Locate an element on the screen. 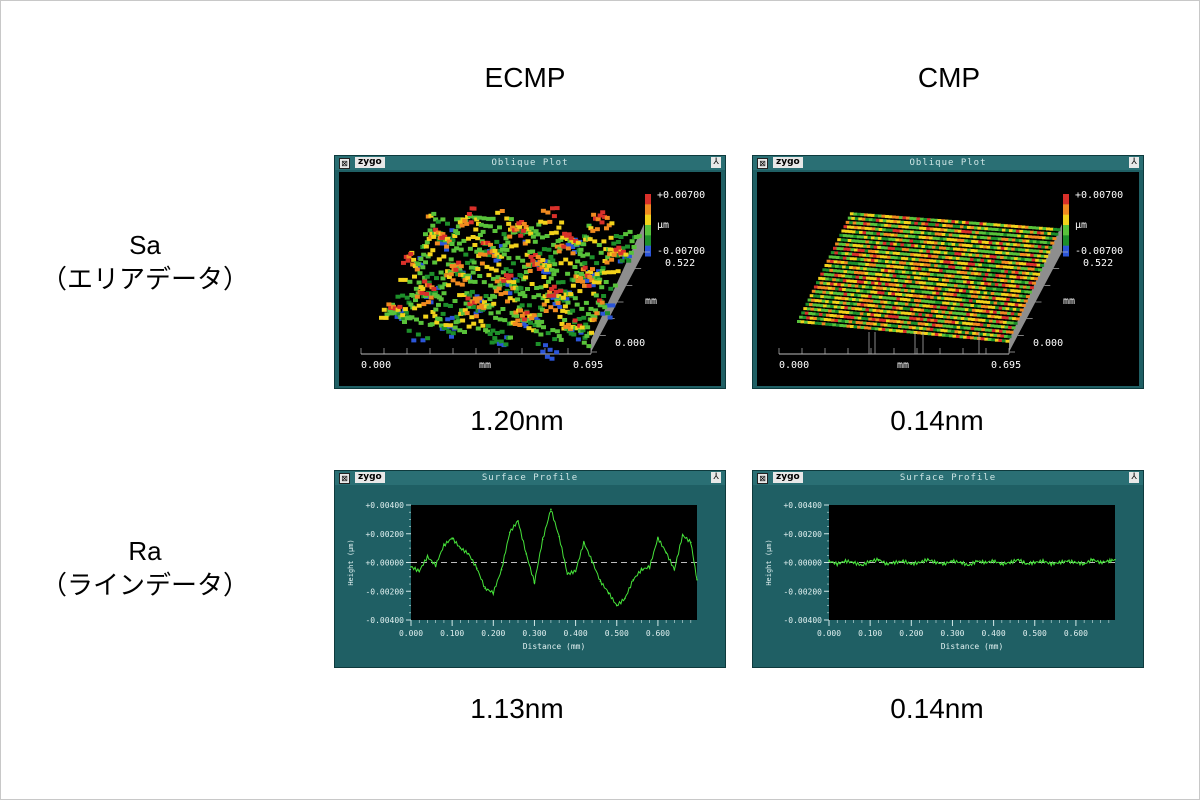  scale-bottom-label: -0.00700 is located at coordinates (681, 251).